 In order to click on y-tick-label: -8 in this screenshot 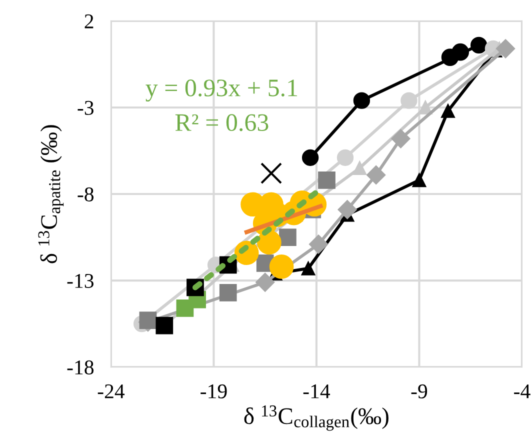, I will do `click(86, 194)`.